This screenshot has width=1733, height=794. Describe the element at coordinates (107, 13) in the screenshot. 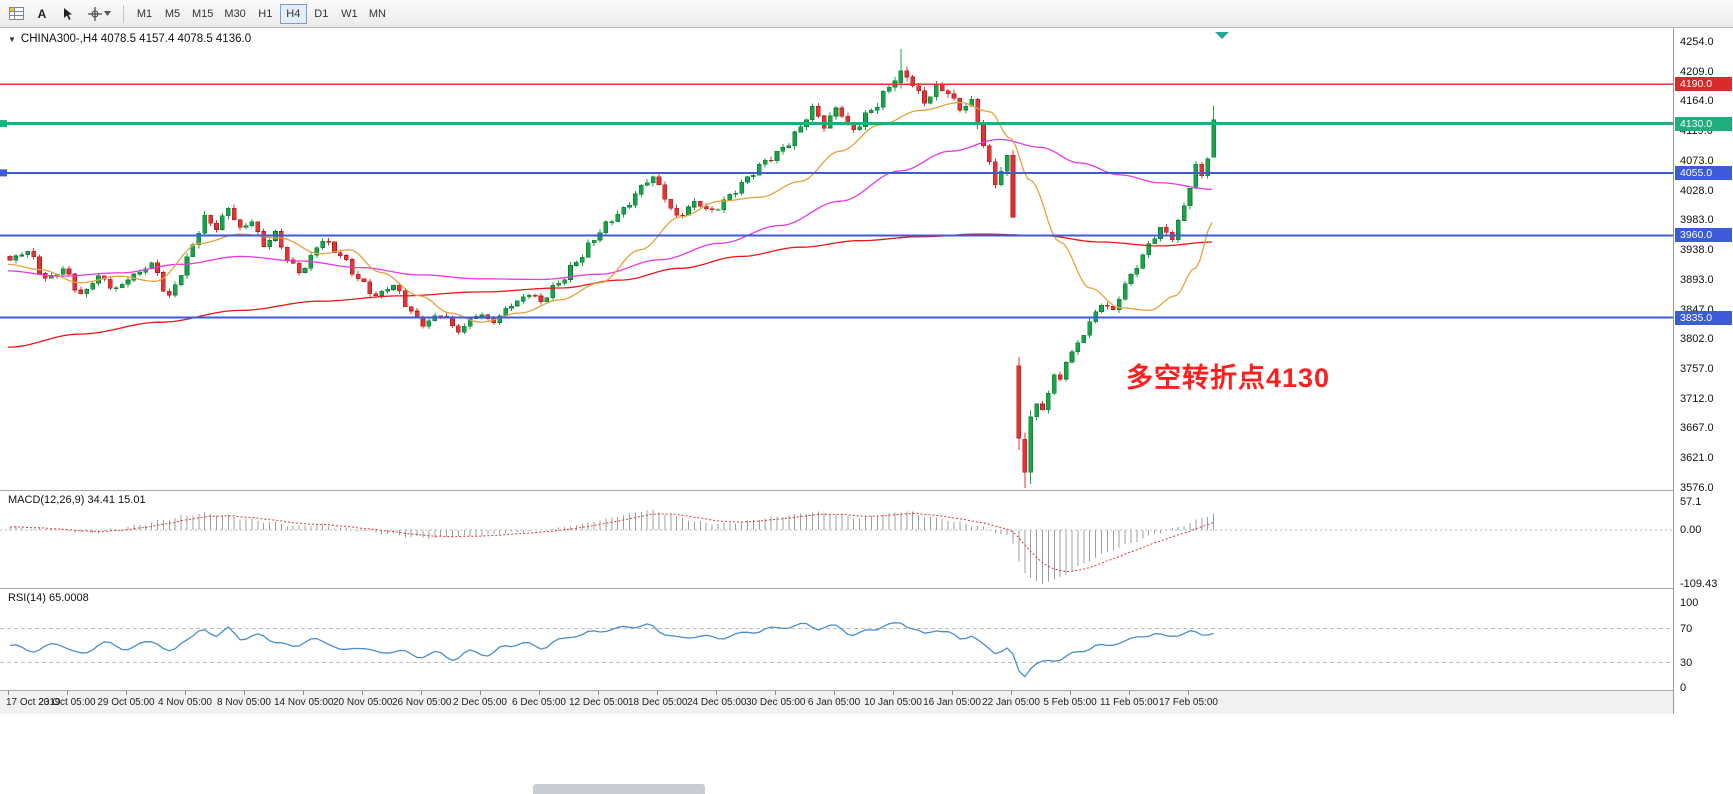

I see `chevron-down-icon` at that location.